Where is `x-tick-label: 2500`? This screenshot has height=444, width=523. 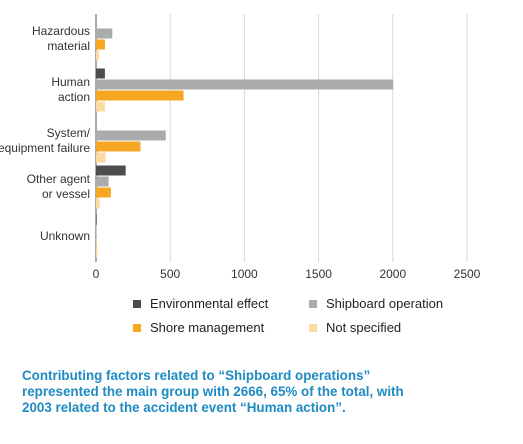
x-tick-label: 2500 is located at coordinates (467, 274).